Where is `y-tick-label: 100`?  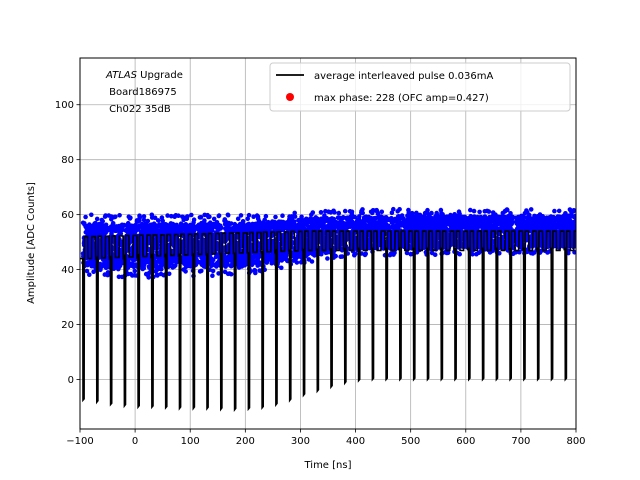
y-tick-label: 100 is located at coordinates (64, 105).